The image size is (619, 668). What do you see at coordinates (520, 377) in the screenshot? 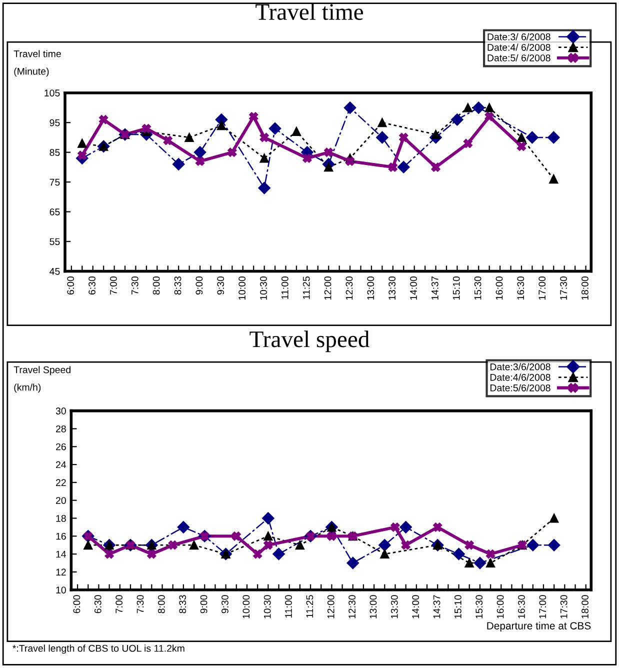
I see `legend-label: Date:4/6/2008` at bounding box center [520, 377].